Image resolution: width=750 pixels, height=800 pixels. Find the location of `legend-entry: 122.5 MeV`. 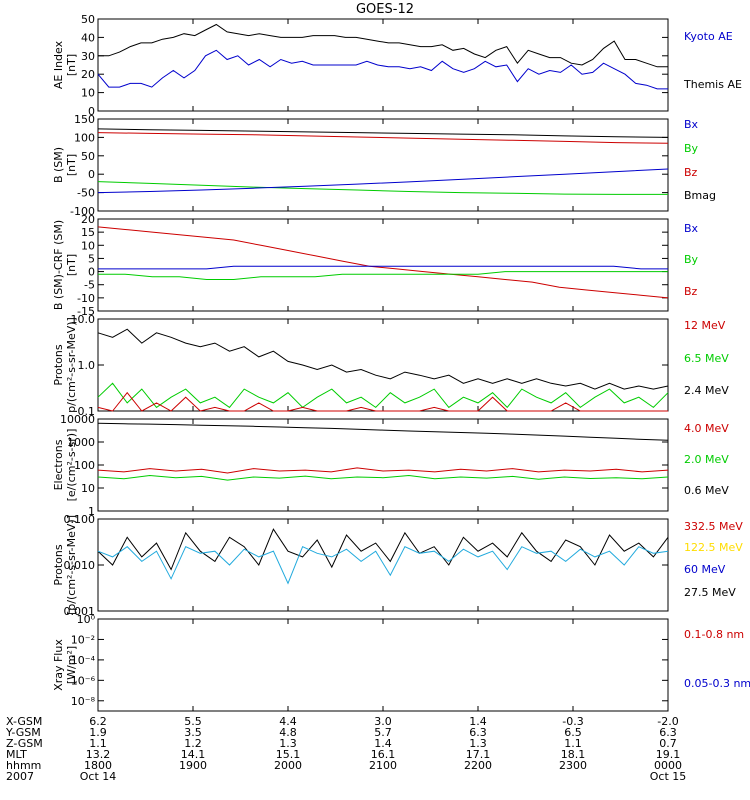

legend-entry: 122.5 MeV is located at coordinates (713, 547).